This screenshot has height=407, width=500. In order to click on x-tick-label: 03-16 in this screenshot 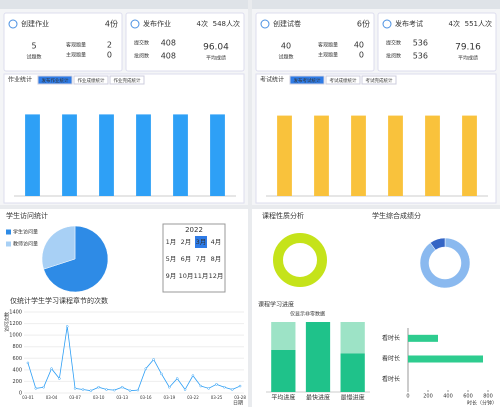, I will do `click(146, 397)`.